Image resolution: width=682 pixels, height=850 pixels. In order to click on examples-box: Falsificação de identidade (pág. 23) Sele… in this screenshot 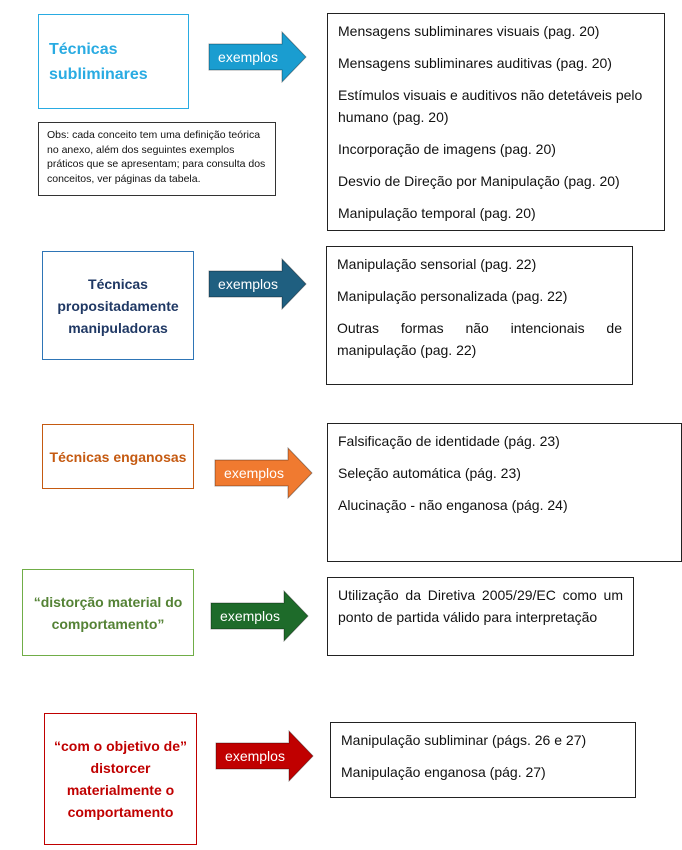, I will do `click(504, 492)`.